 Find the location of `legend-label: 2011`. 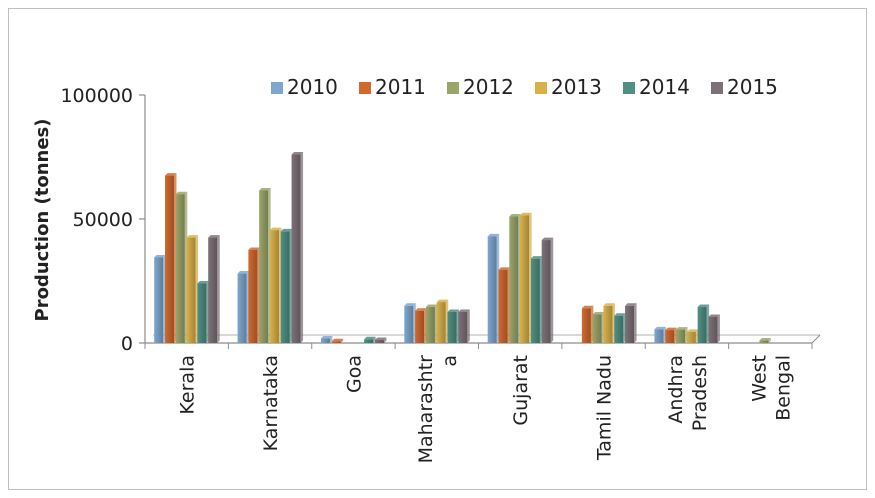

legend-label: 2011 is located at coordinates (400, 87).